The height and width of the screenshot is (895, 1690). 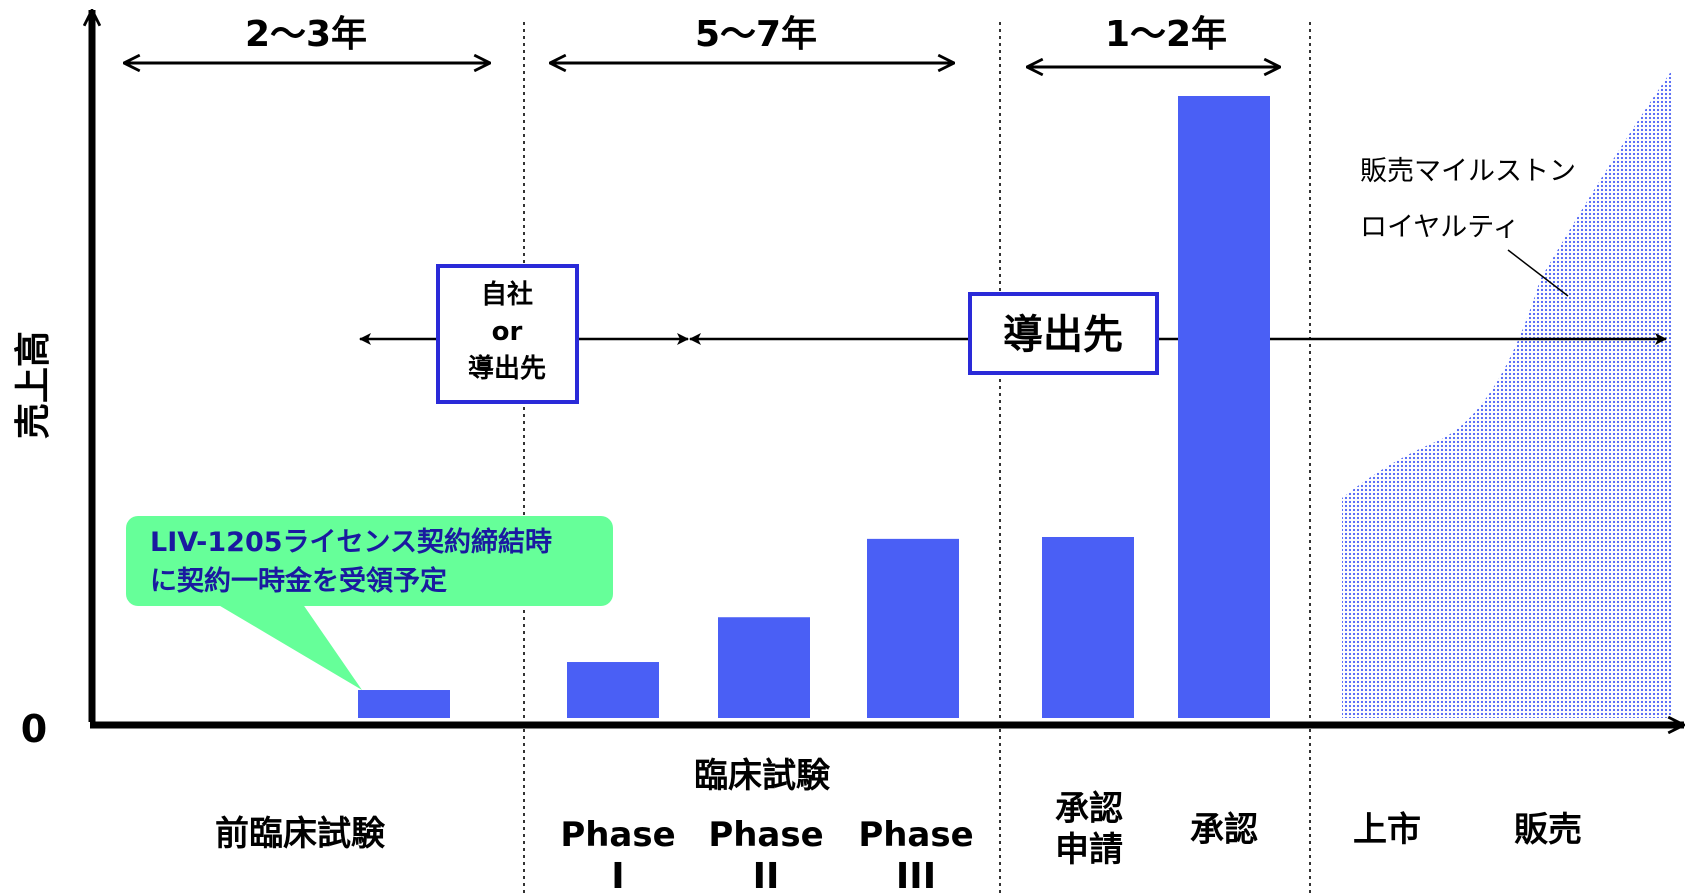 I want to click on licensee-box-label: 導出先, so click(x=1063, y=335).